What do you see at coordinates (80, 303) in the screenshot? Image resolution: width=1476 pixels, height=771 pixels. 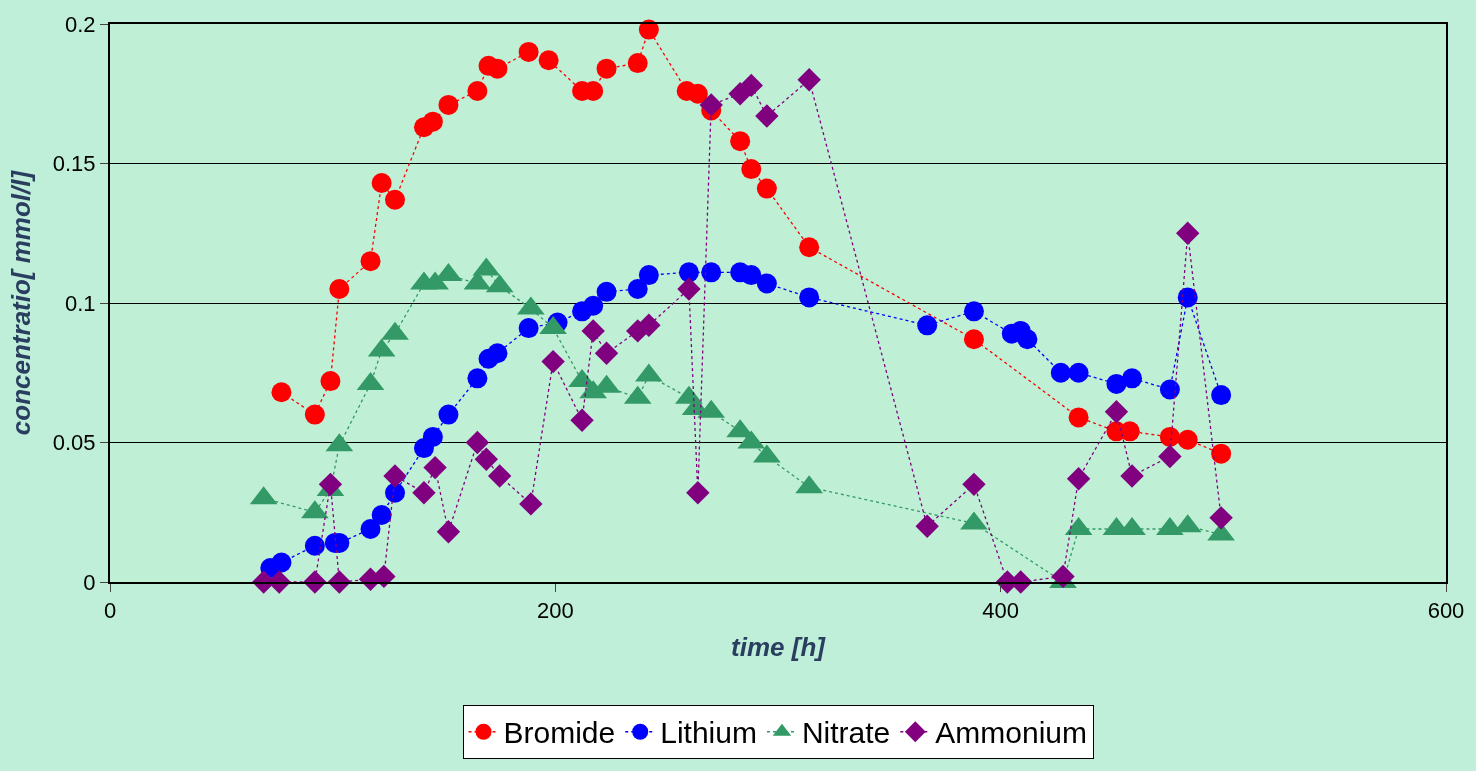 I see `y-tick-label: 0.1` at bounding box center [80, 303].